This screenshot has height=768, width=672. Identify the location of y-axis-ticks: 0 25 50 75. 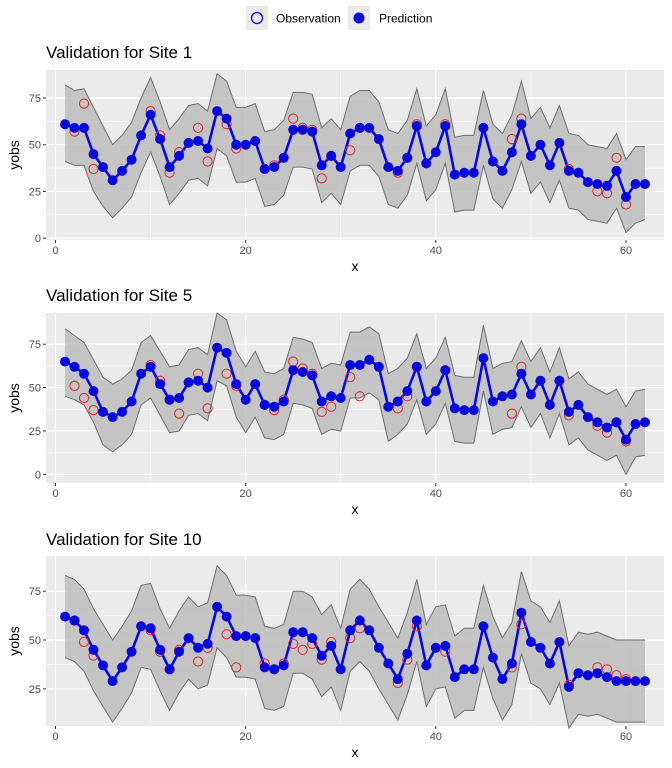
(37, 169).